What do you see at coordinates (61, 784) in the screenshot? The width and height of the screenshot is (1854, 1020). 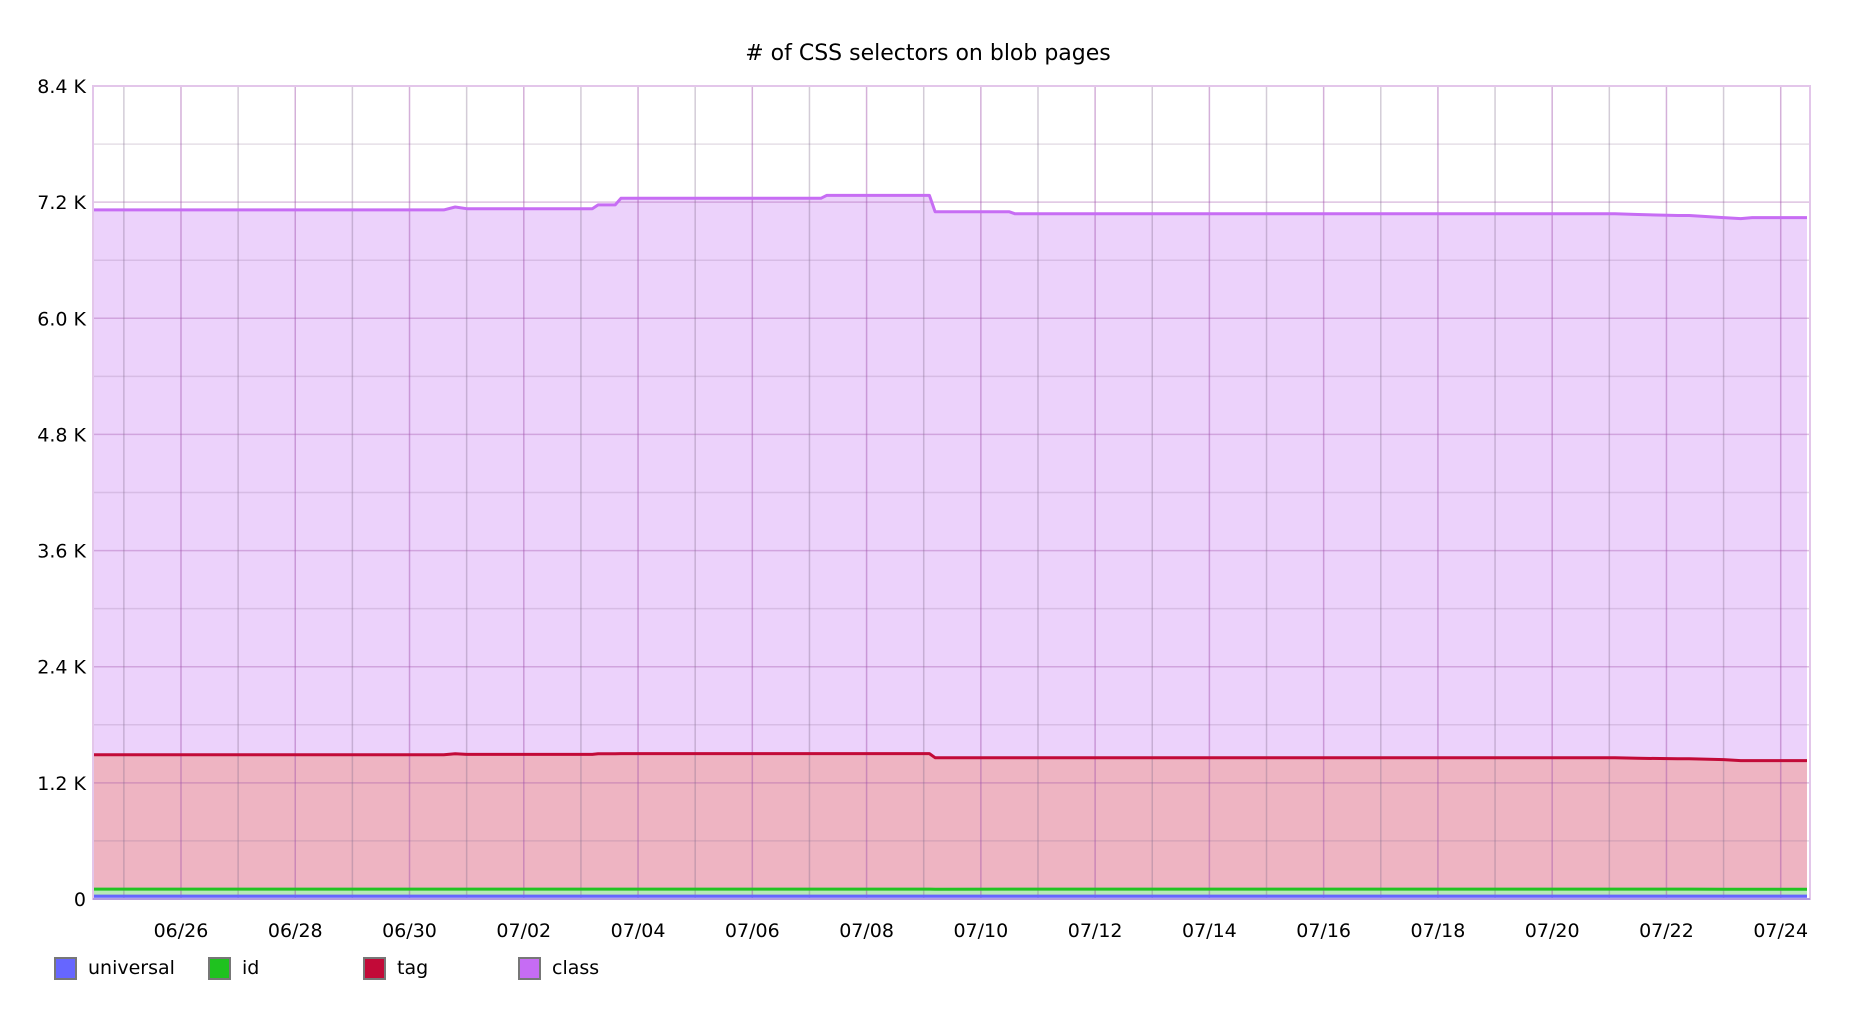 I see `y-tick-label: 1.2 K` at bounding box center [61, 784].